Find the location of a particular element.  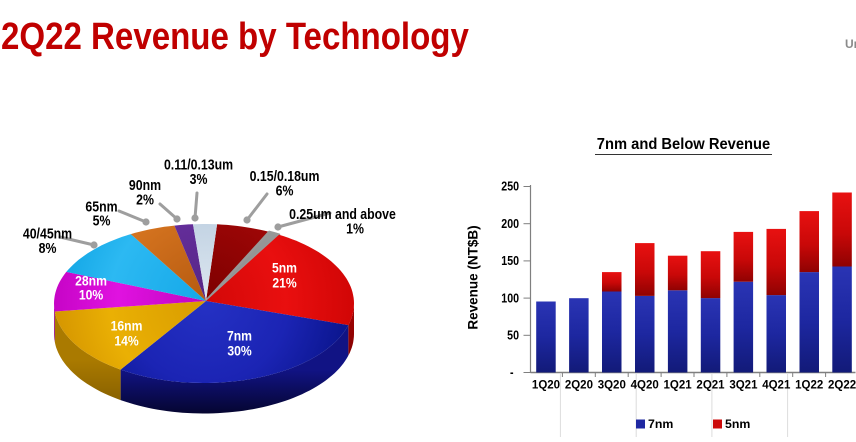

svg-text: Revenue (NT$B) is located at coordinates (473, 277).